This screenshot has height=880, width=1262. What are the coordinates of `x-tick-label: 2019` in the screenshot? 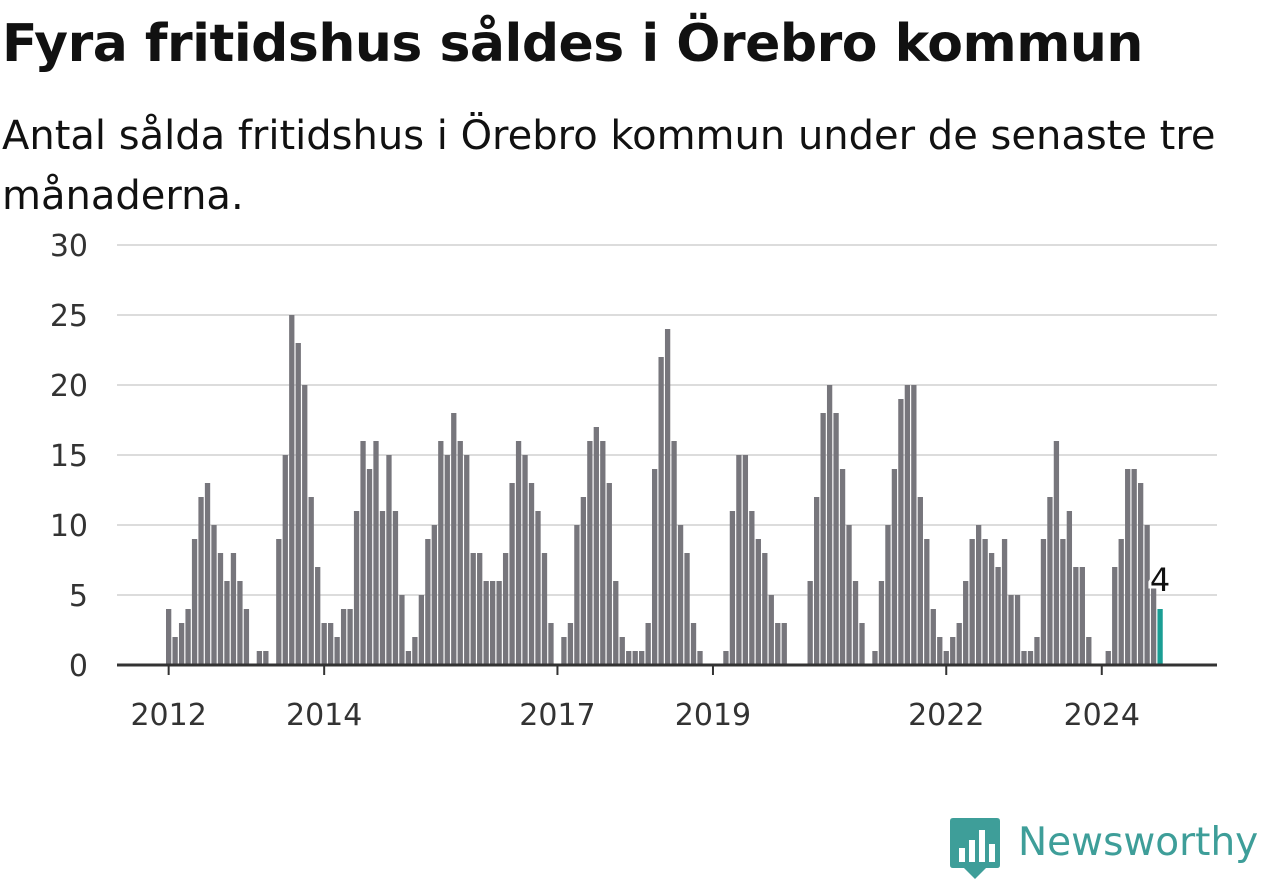 It's located at (713, 715).